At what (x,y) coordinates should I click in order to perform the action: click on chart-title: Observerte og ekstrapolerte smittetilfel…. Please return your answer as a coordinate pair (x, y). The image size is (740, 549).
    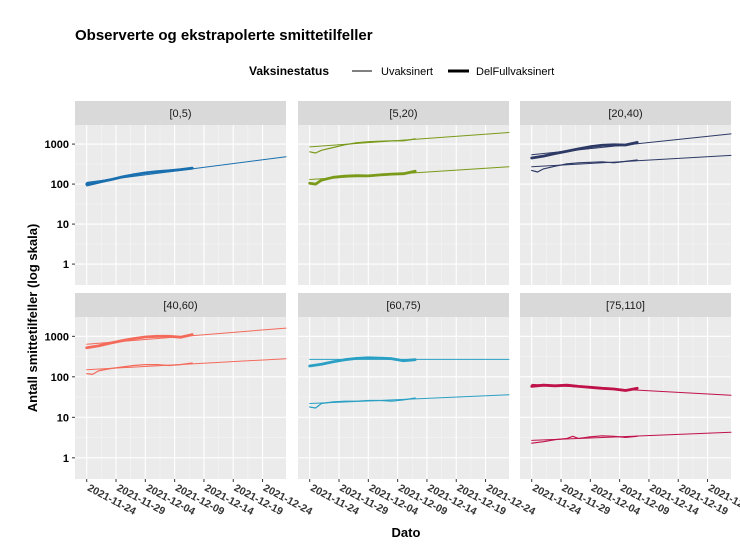
    Looking at the image, I should click on (224, 35).